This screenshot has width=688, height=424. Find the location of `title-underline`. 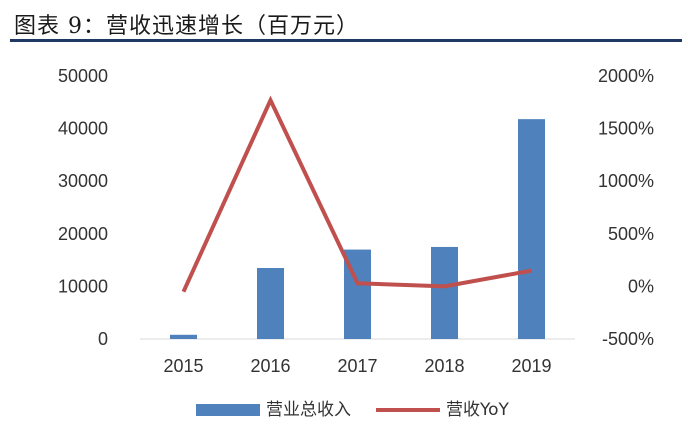

title-underline is located at coordinates (346, 40).